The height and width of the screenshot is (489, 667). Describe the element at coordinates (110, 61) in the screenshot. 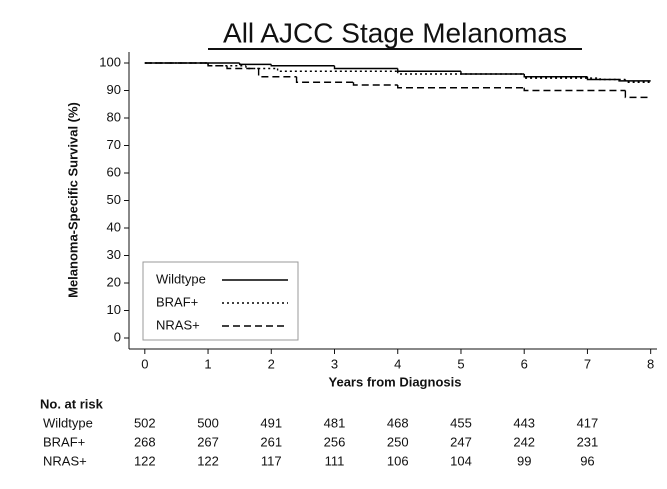

I see `y-tick-label: 100` at that location.